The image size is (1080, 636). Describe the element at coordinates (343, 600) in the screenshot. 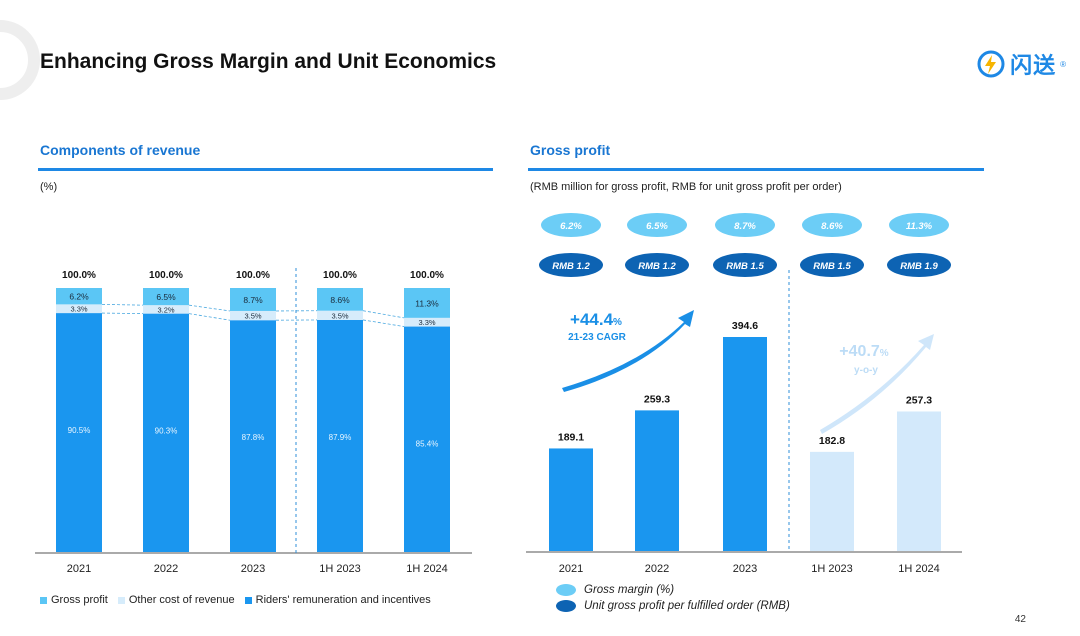

I see `legend-label: Riders' remuneration and incentives` at that location.